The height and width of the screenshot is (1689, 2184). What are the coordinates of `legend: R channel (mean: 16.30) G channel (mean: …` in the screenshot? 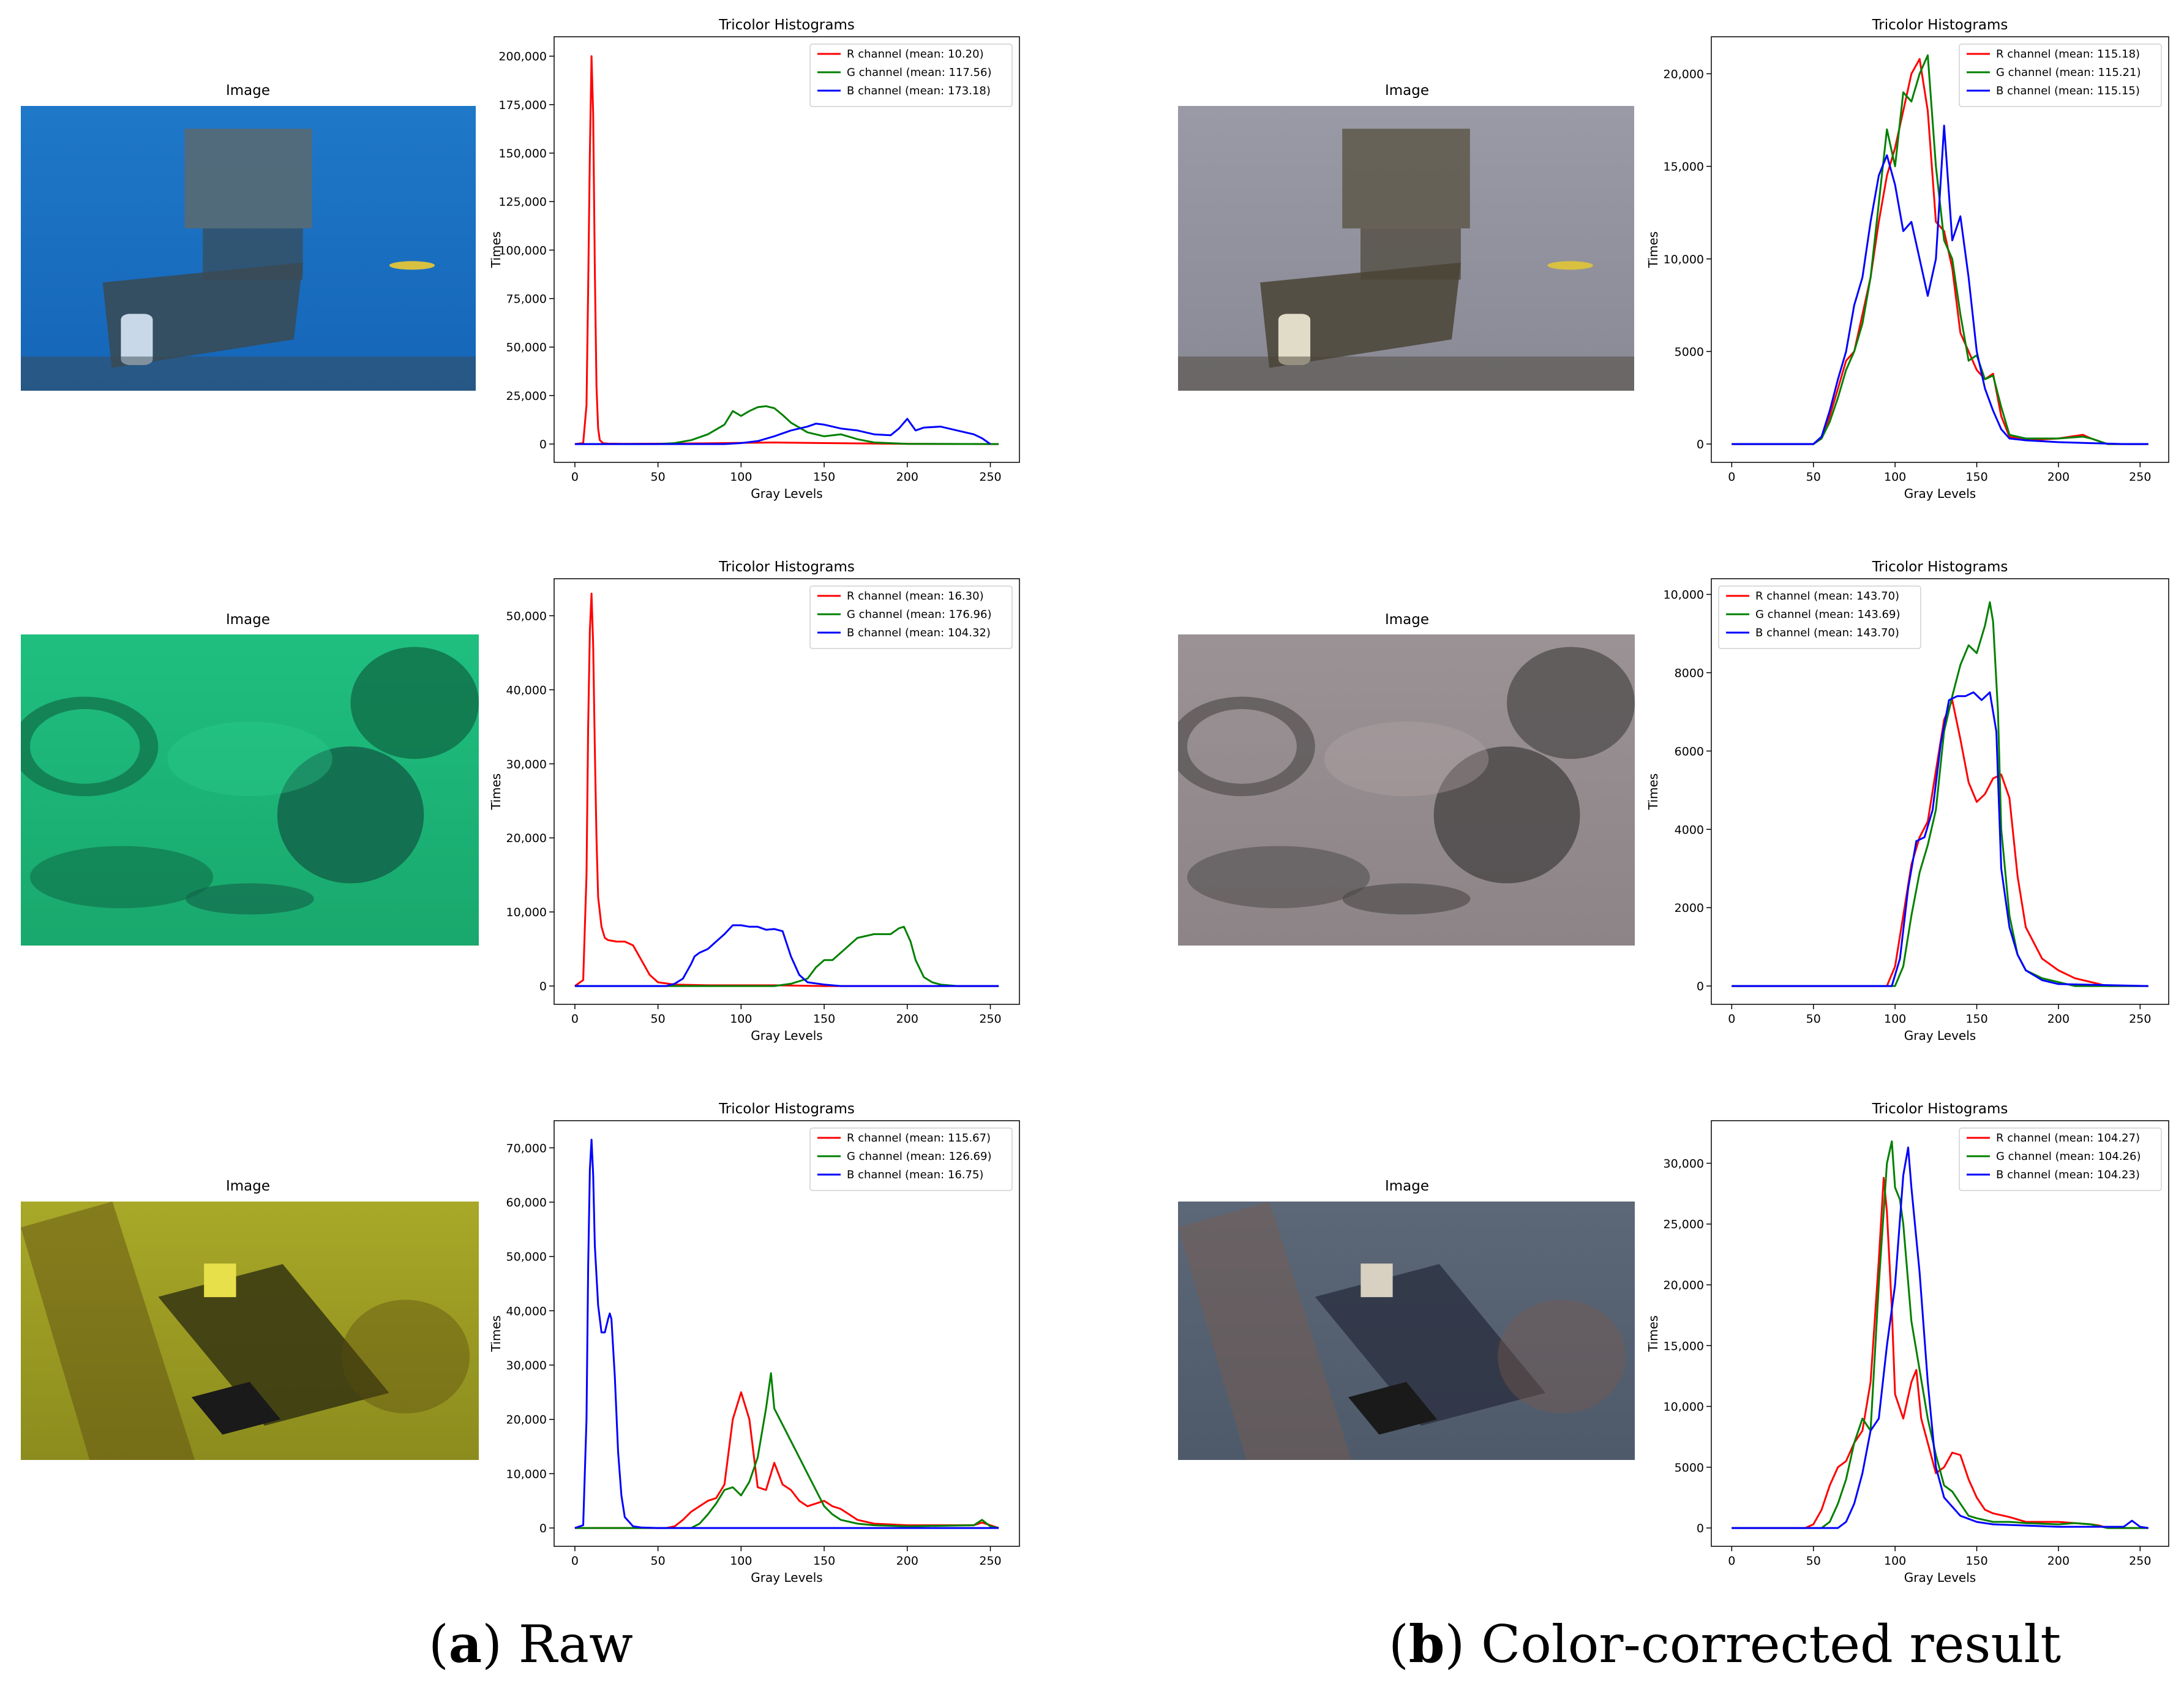 It's located at (911, 617).